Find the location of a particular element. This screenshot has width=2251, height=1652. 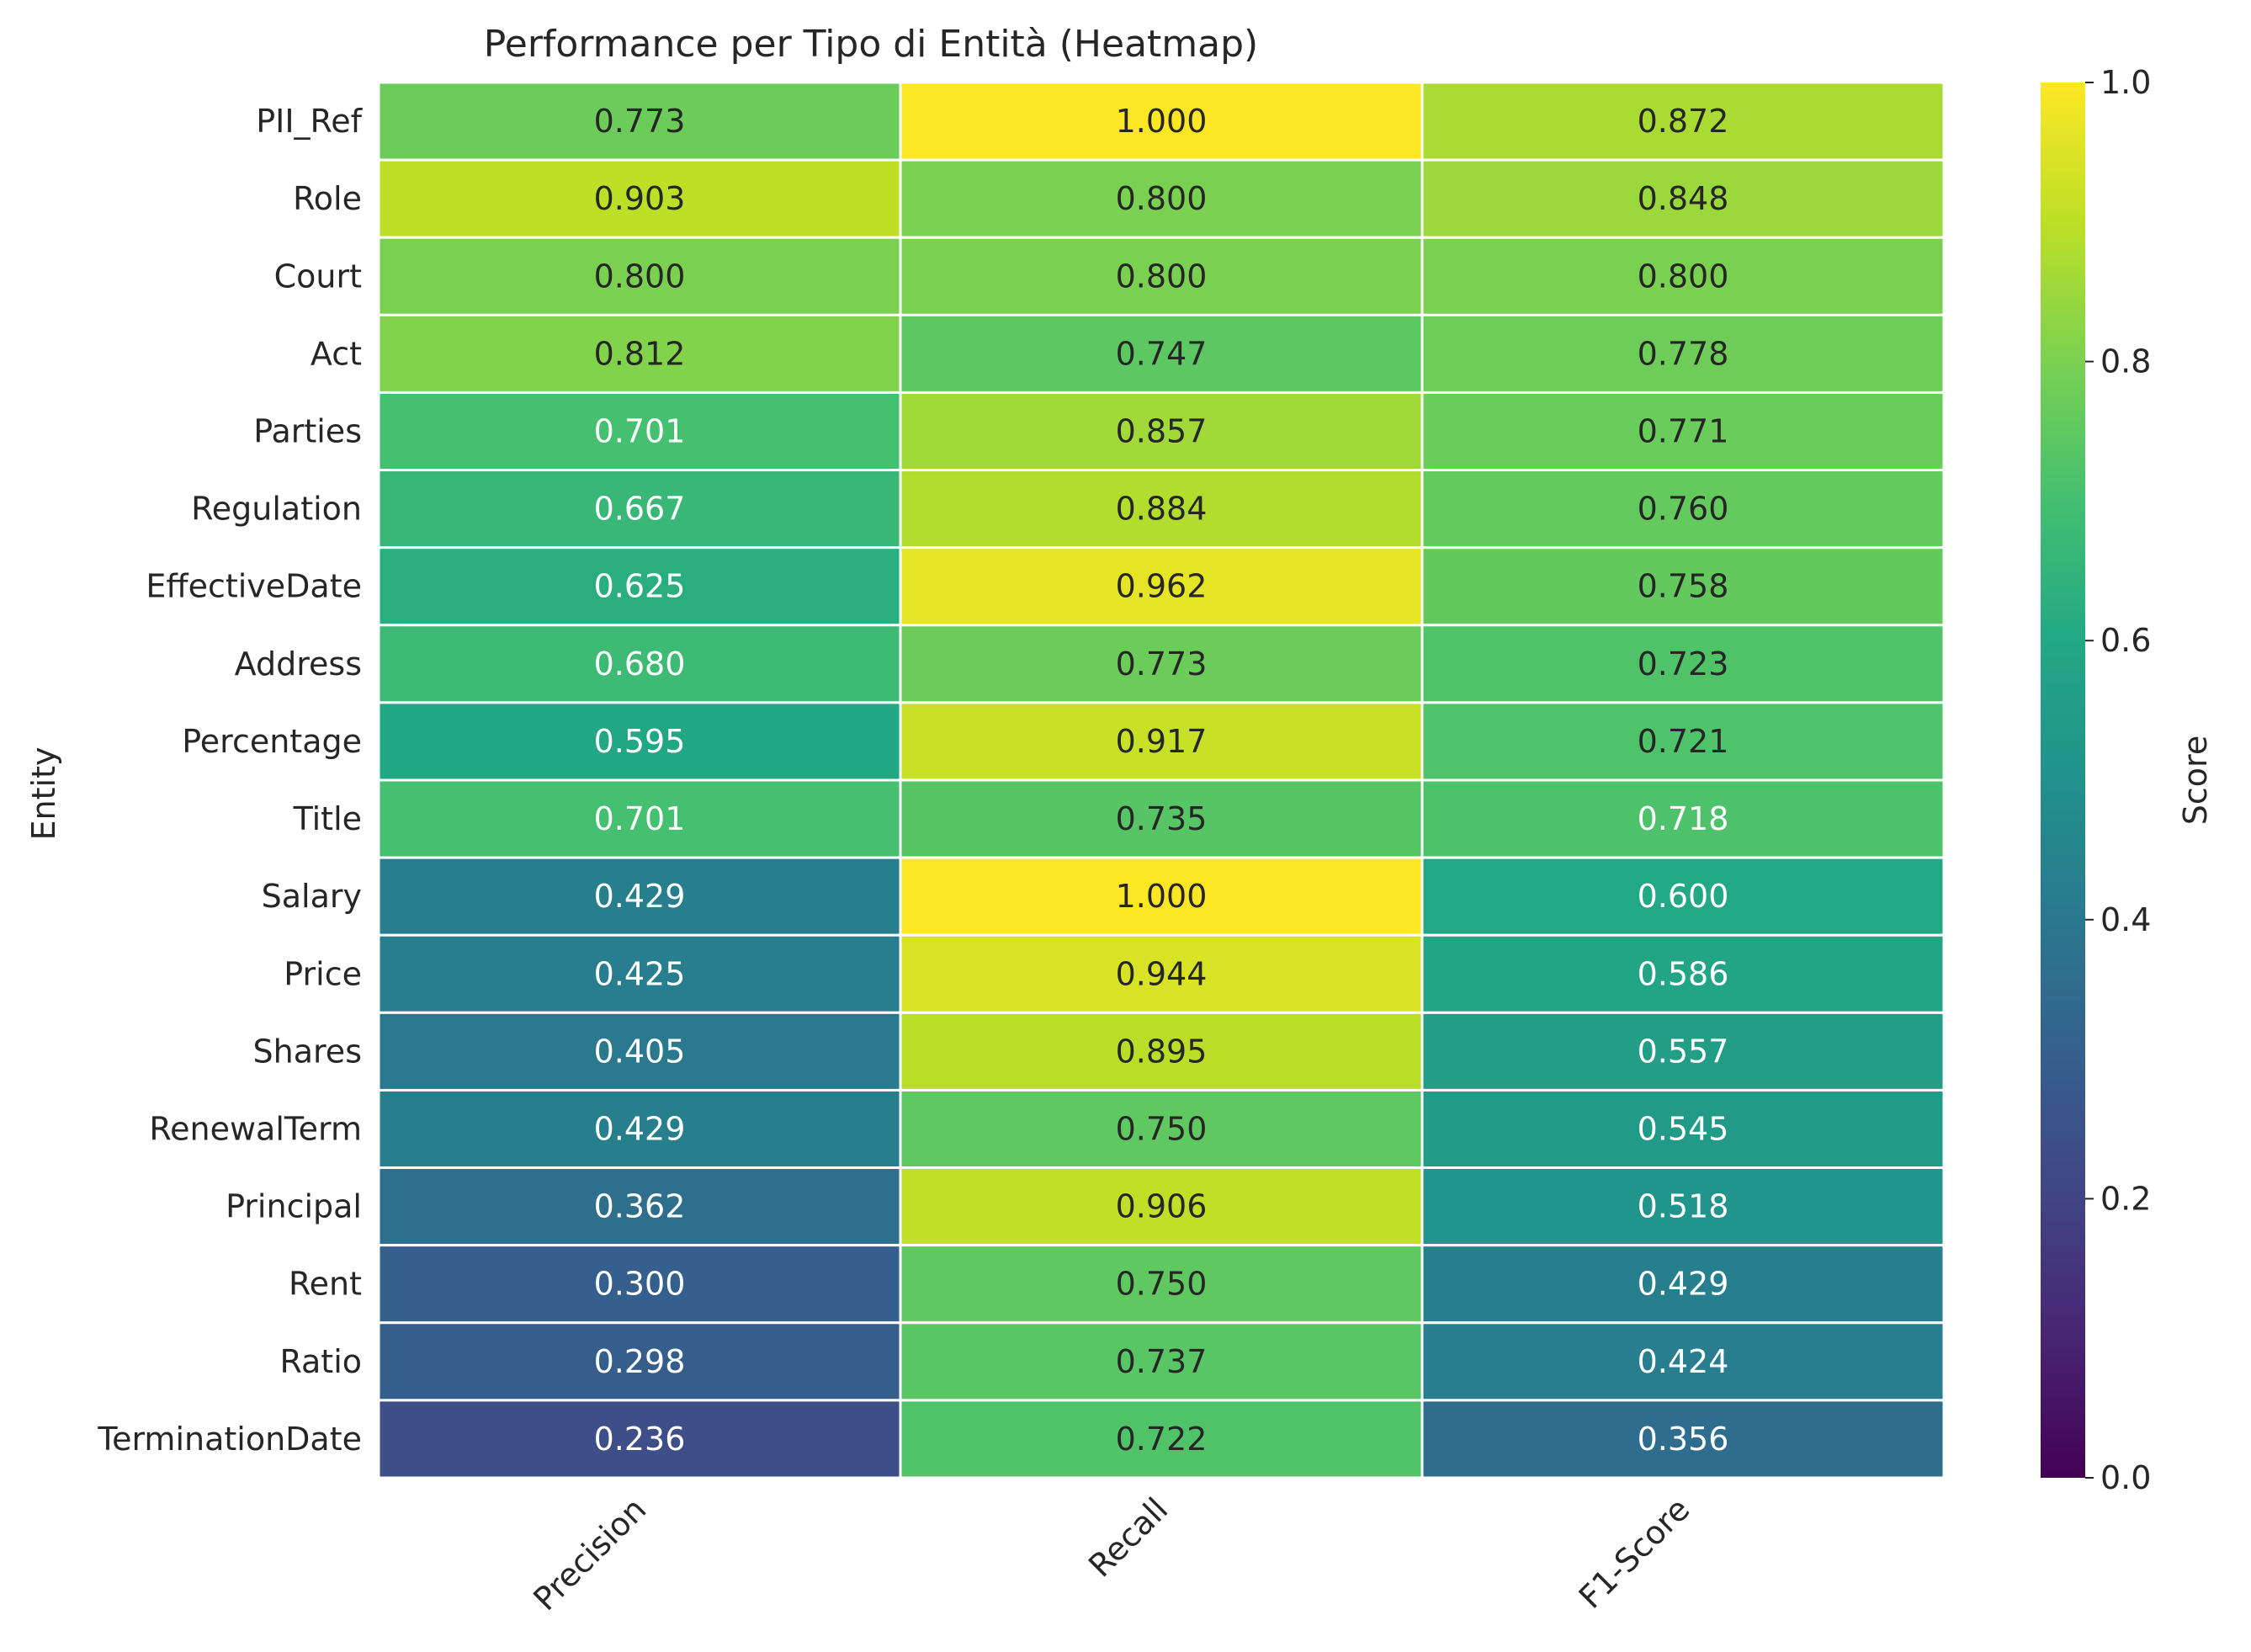

row-label: Title is located at coordinates (327, 818).